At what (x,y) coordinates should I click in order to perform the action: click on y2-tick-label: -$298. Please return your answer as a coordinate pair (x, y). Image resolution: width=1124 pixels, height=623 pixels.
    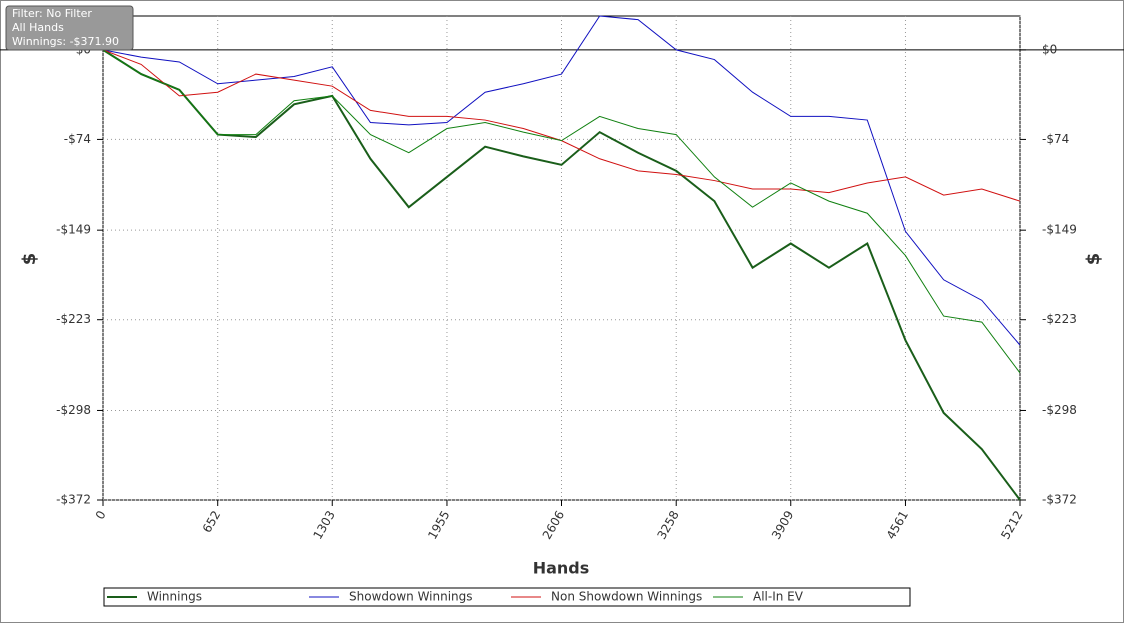
    Looking at the image, I should click on (1059, 410).